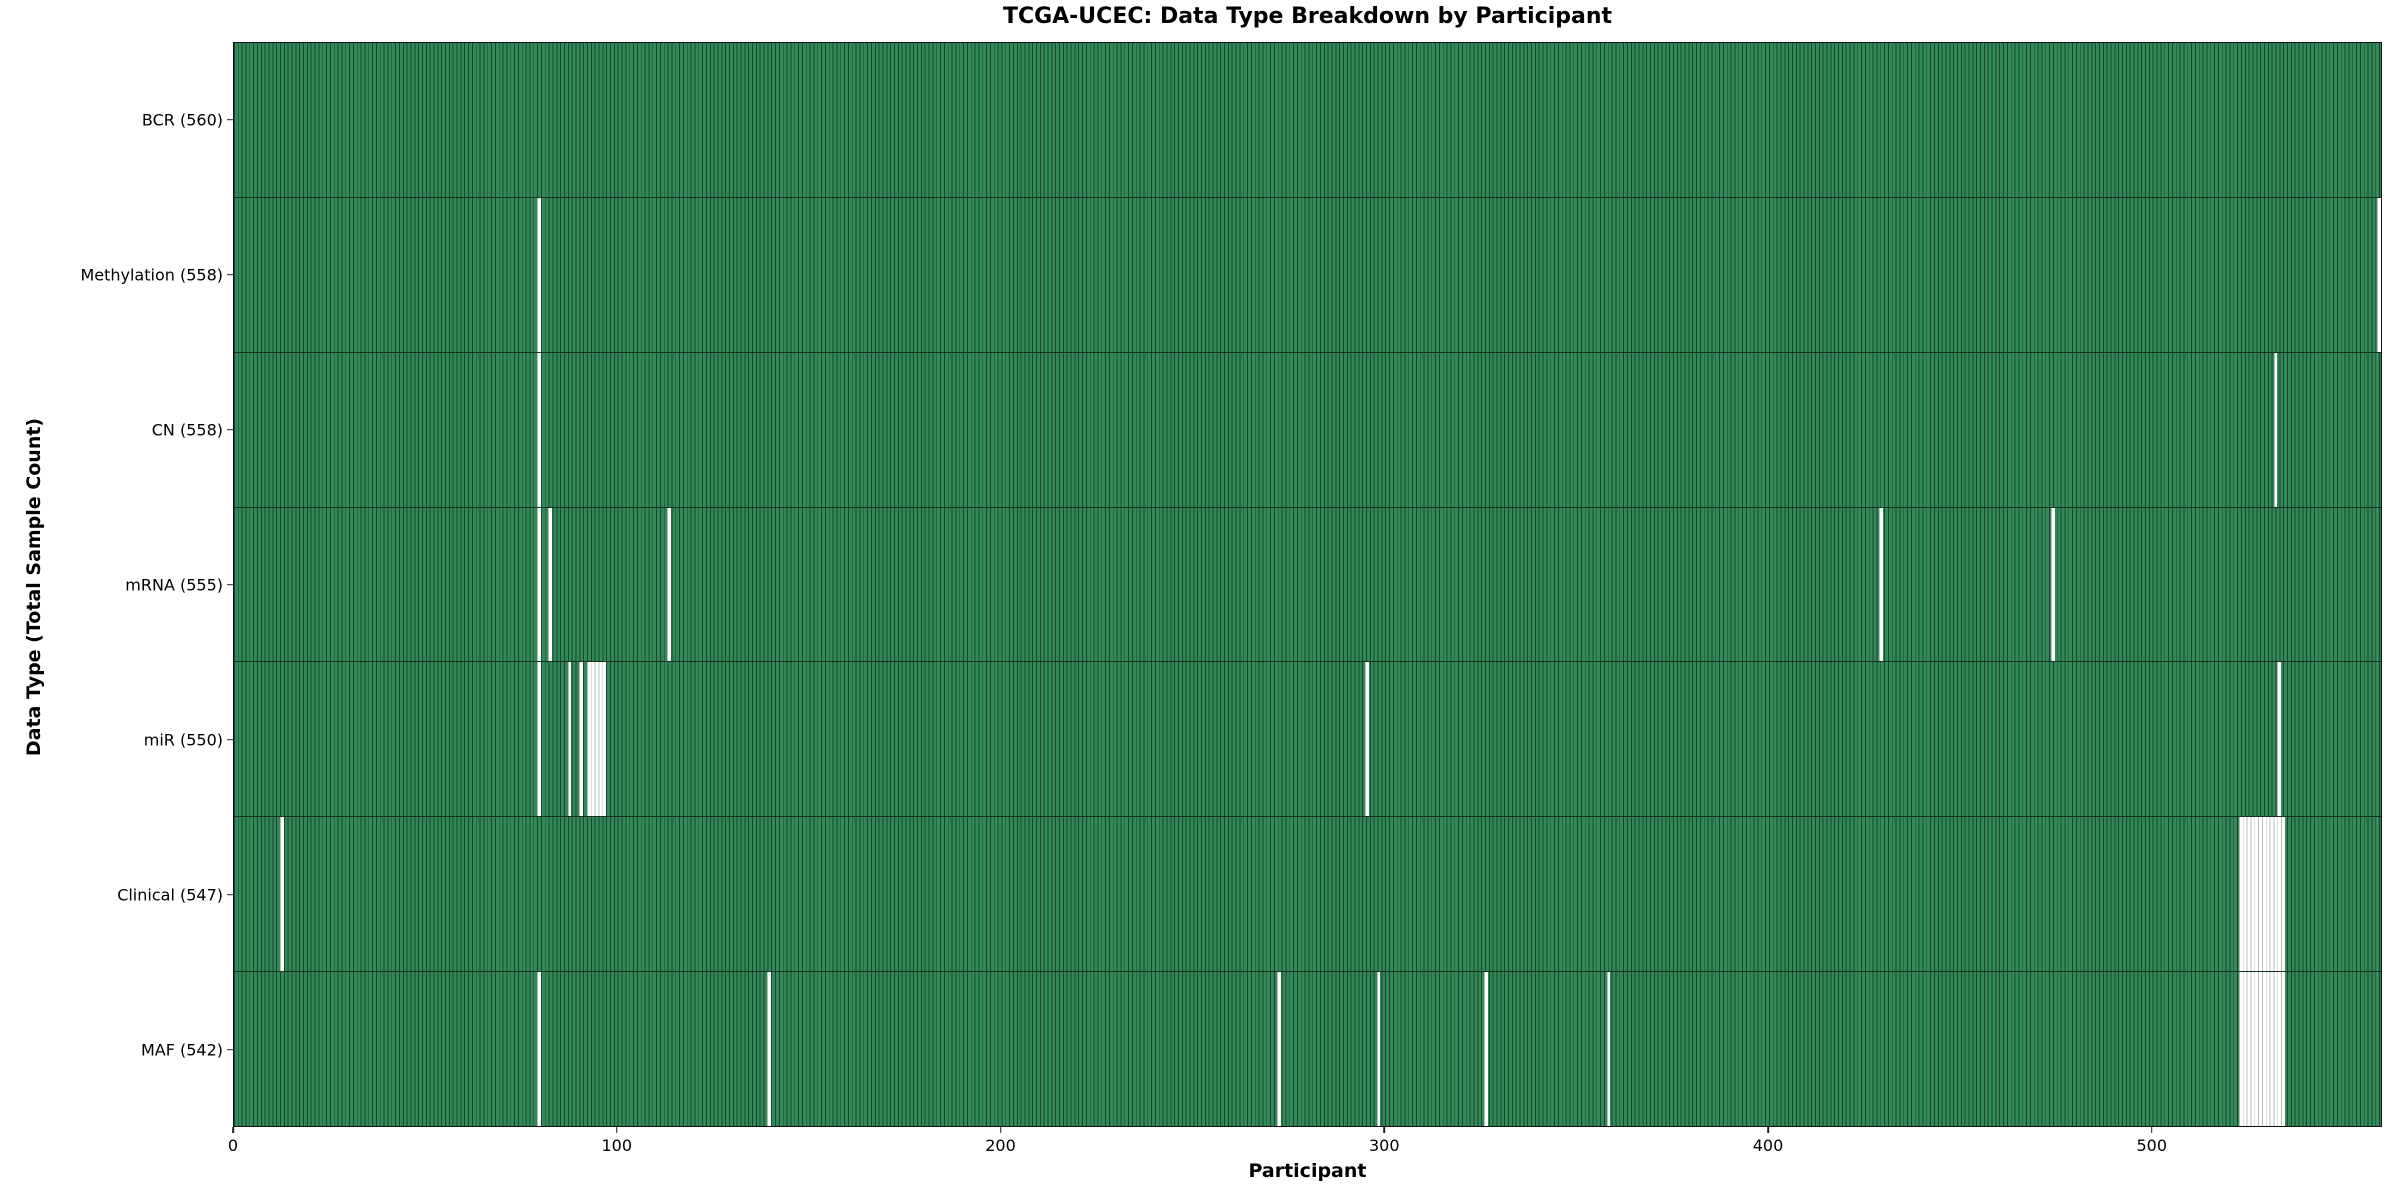 This screenshot has height=1200, width=2400. I want to click on xtick-label-200: 200, so click(1000, 1145).